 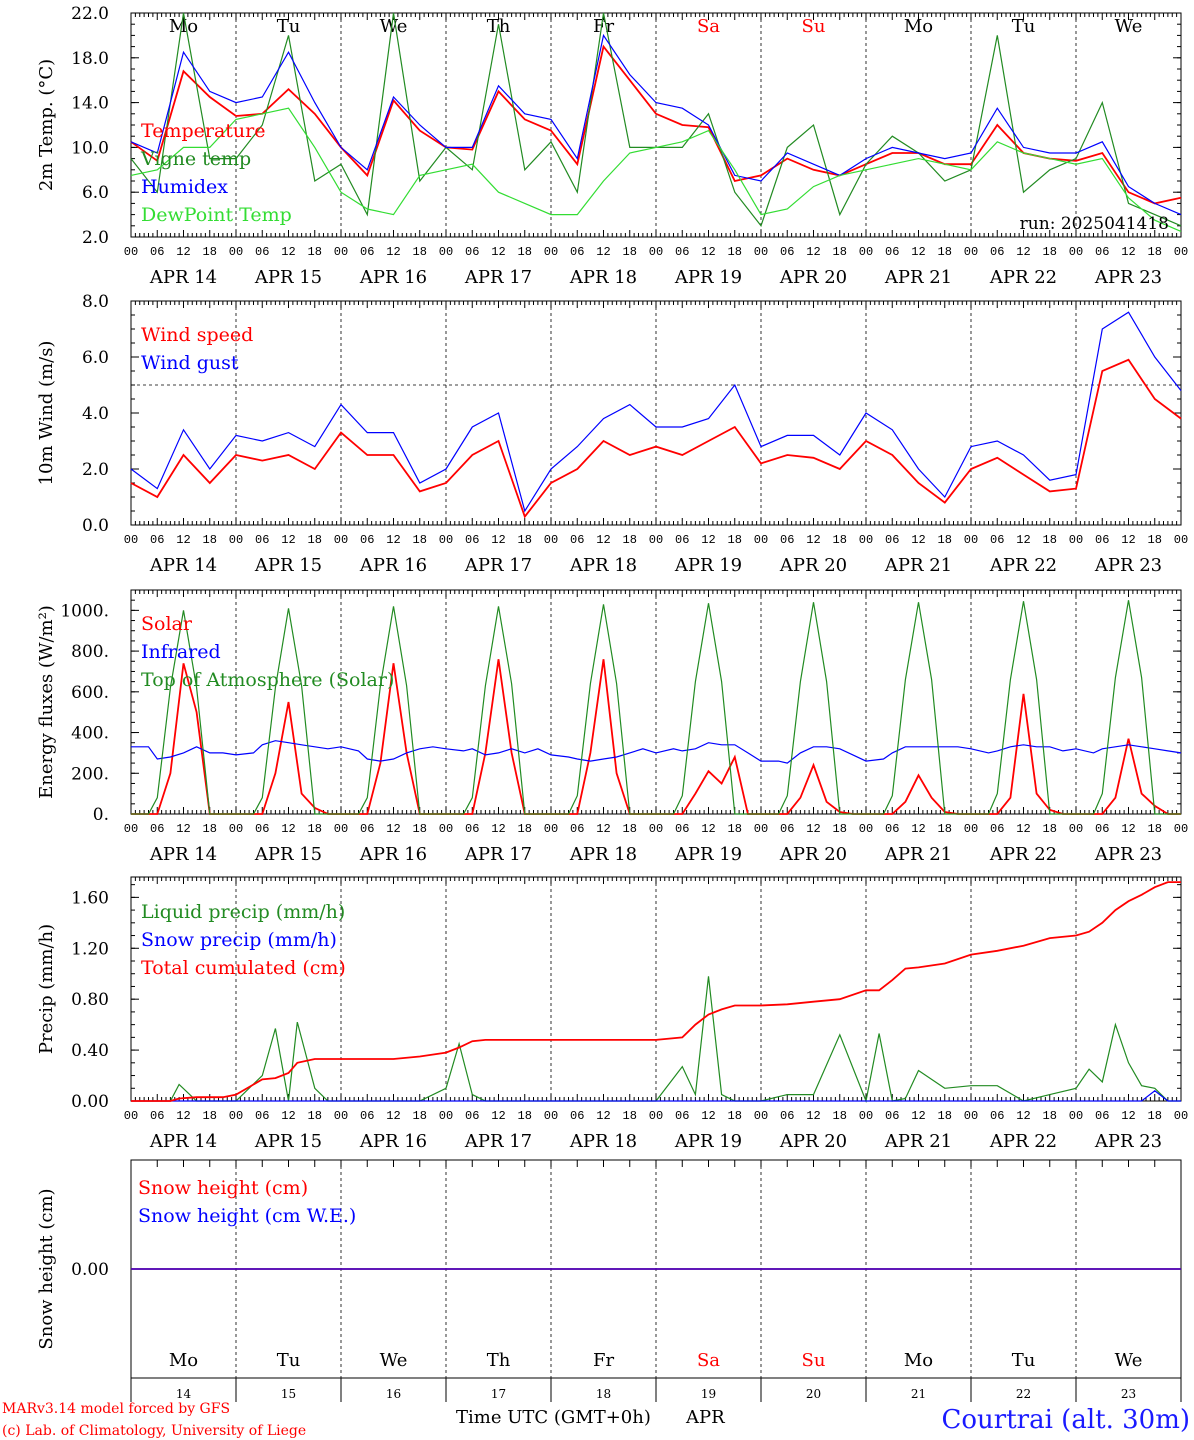 What do you see at coordinates (90, 1000) in the screenshot?
I see `y-tick-label: 0.80` at bounding box center [90, 1000].